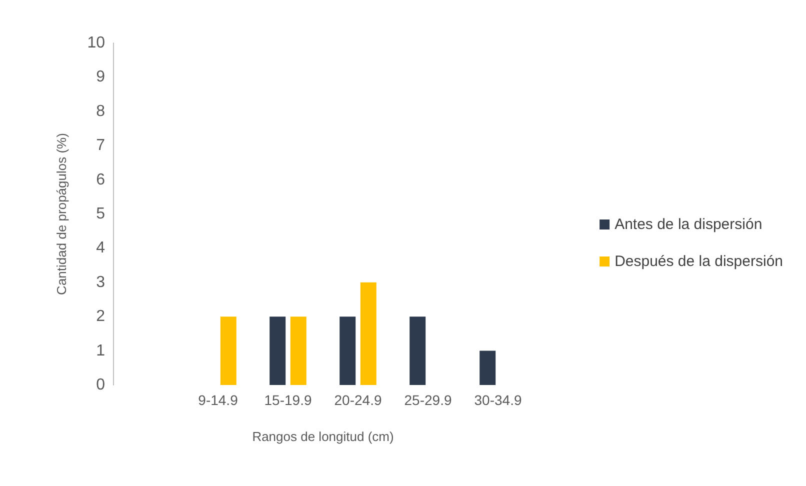  What do you see at coordinates (358, 400) in the screenshot?
I see `x-tick-label: 20-24.9` at bounding box center [358, 400].